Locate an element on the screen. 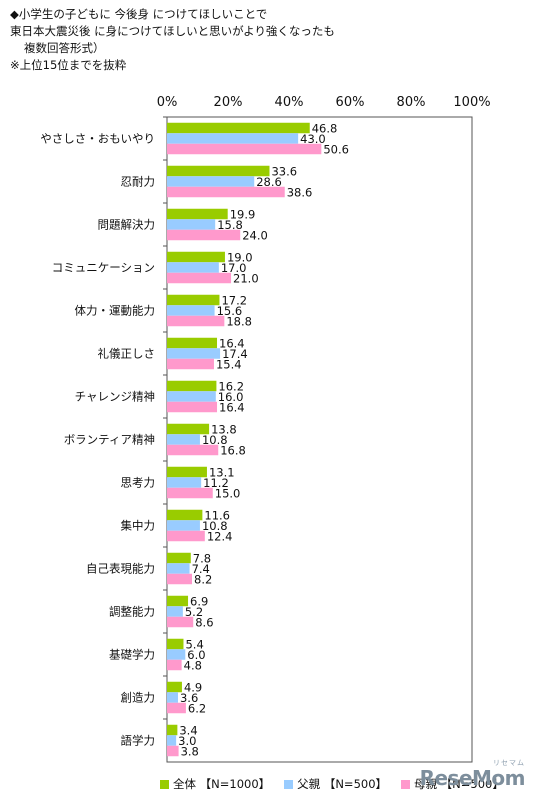 This screenshot has width=537, height=800. data-label-father: 43.0 is located at coordinates (313, 139).